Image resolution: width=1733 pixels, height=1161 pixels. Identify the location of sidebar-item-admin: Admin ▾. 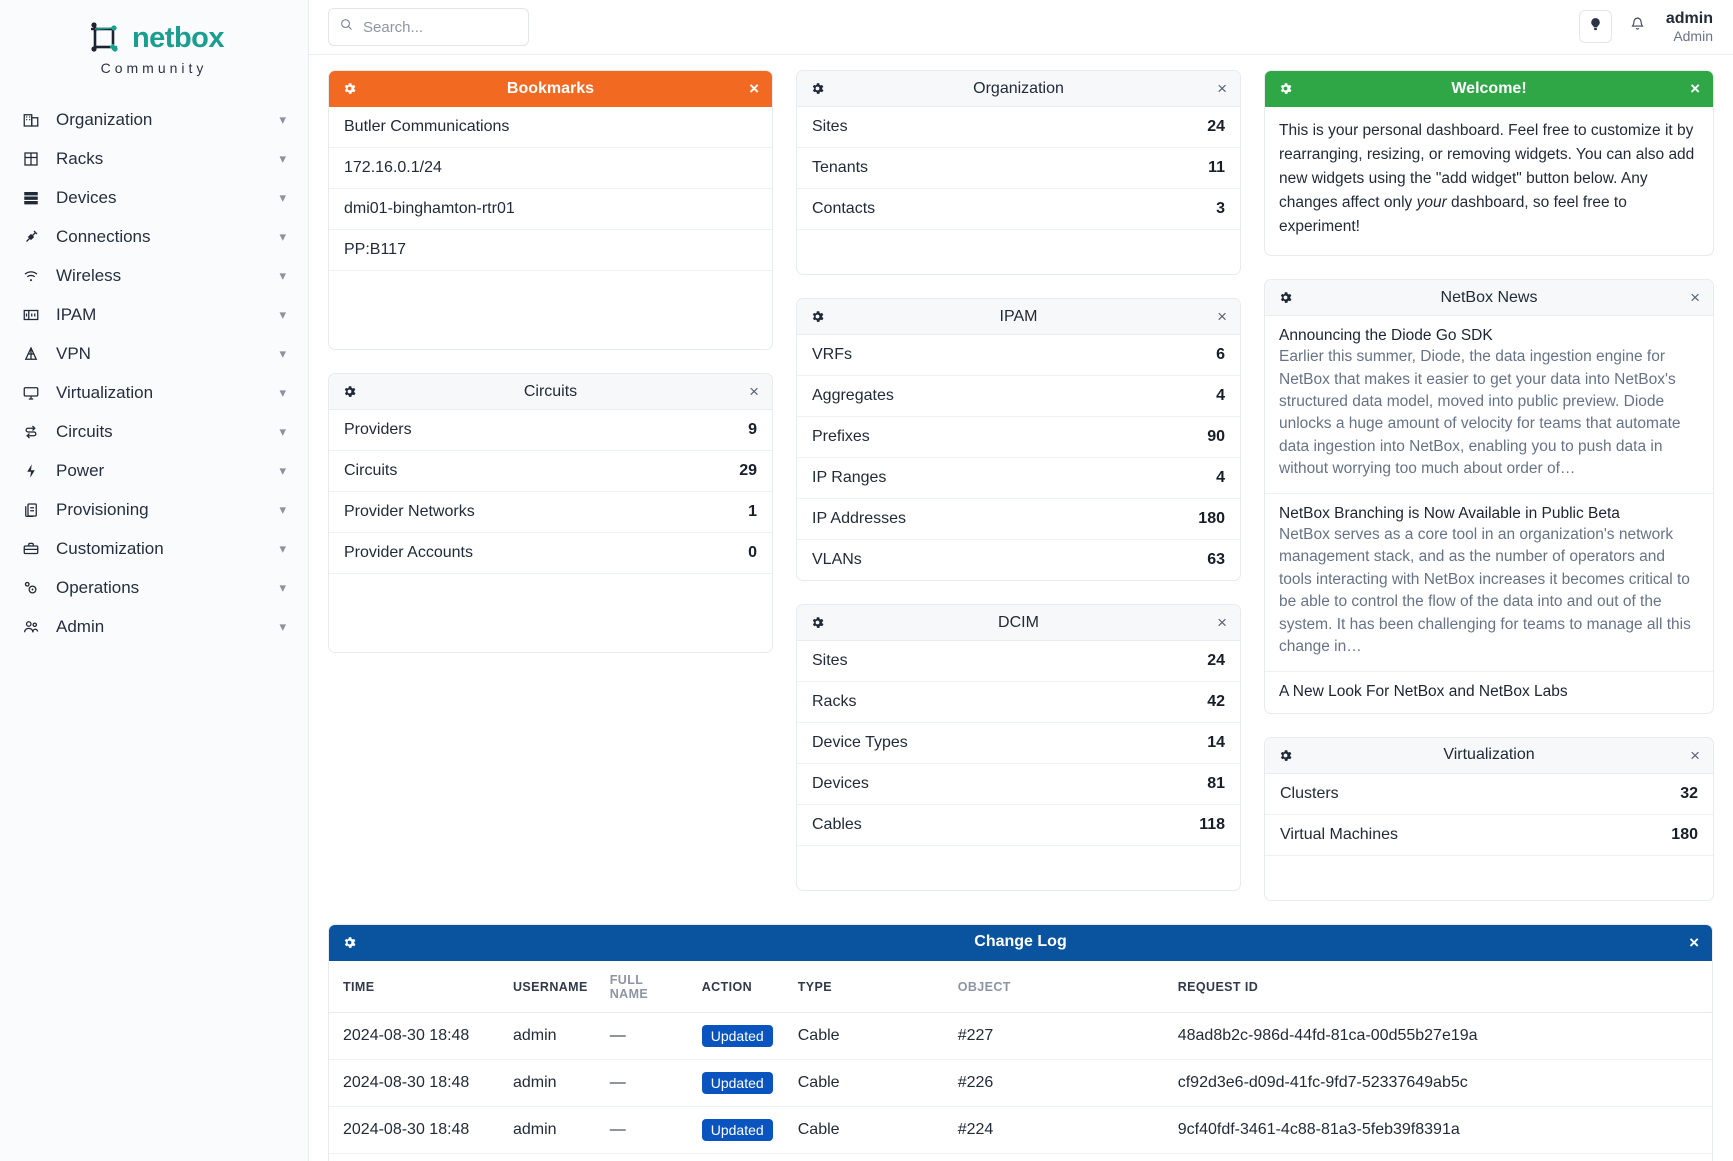
(154, 626).